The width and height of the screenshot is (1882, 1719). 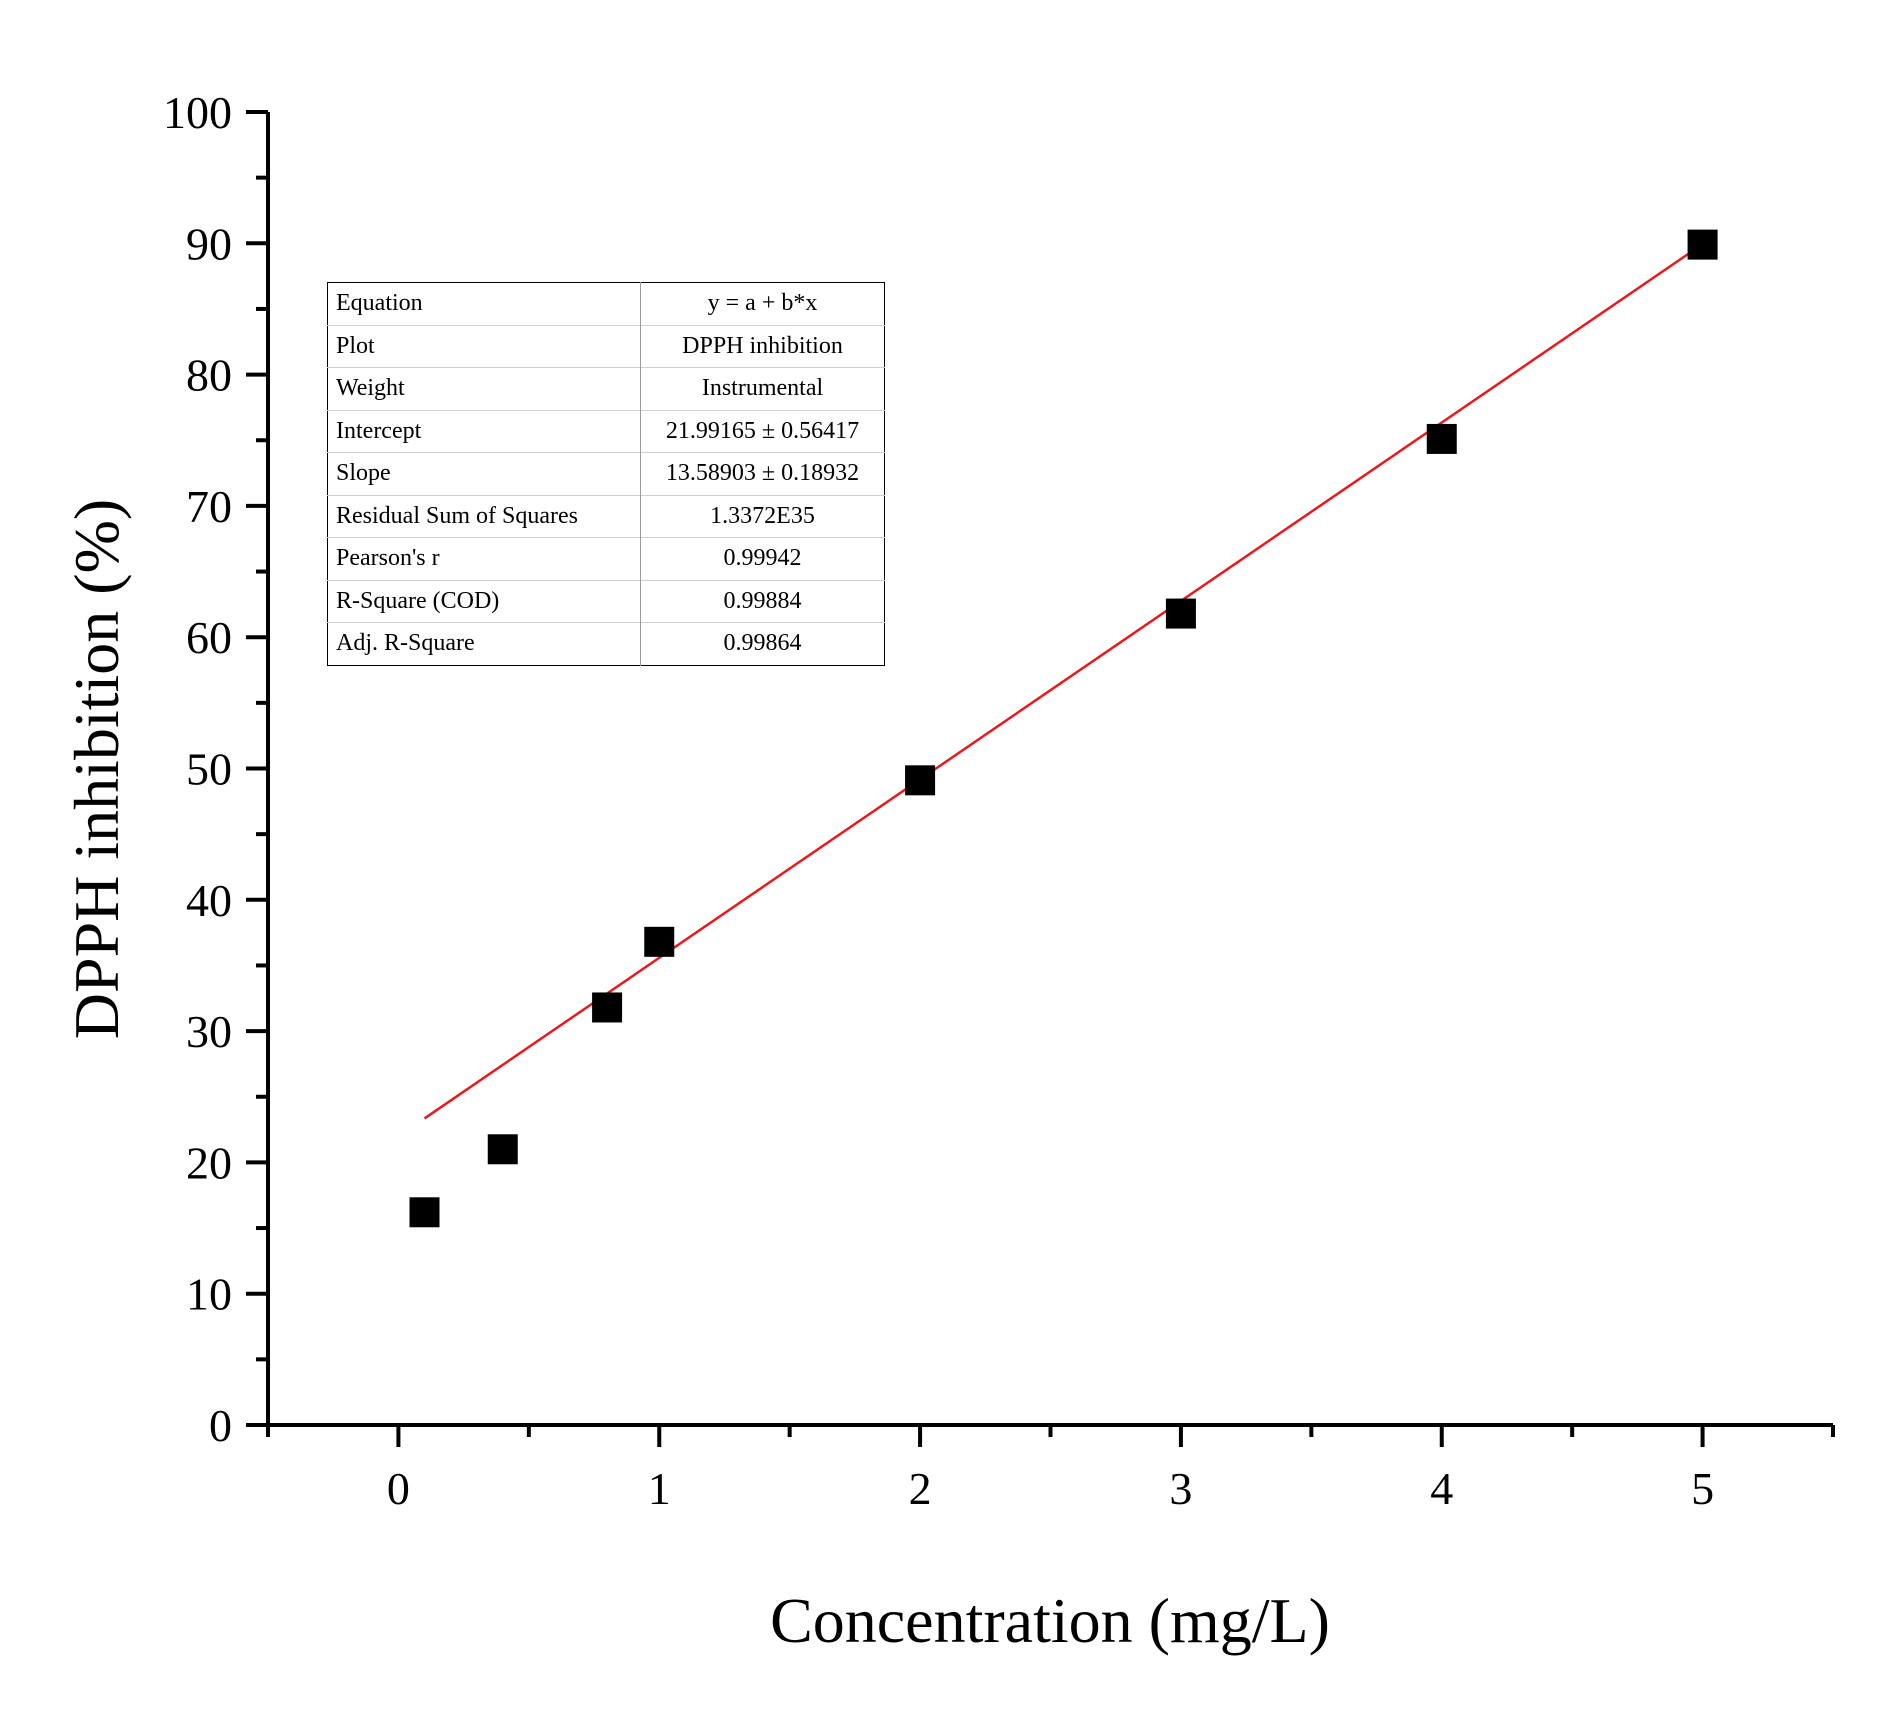 What do you see at coordinates (762, 388) in the screenshot?
I see `stats-value: Instrumental` at bounding box center [762, 388].